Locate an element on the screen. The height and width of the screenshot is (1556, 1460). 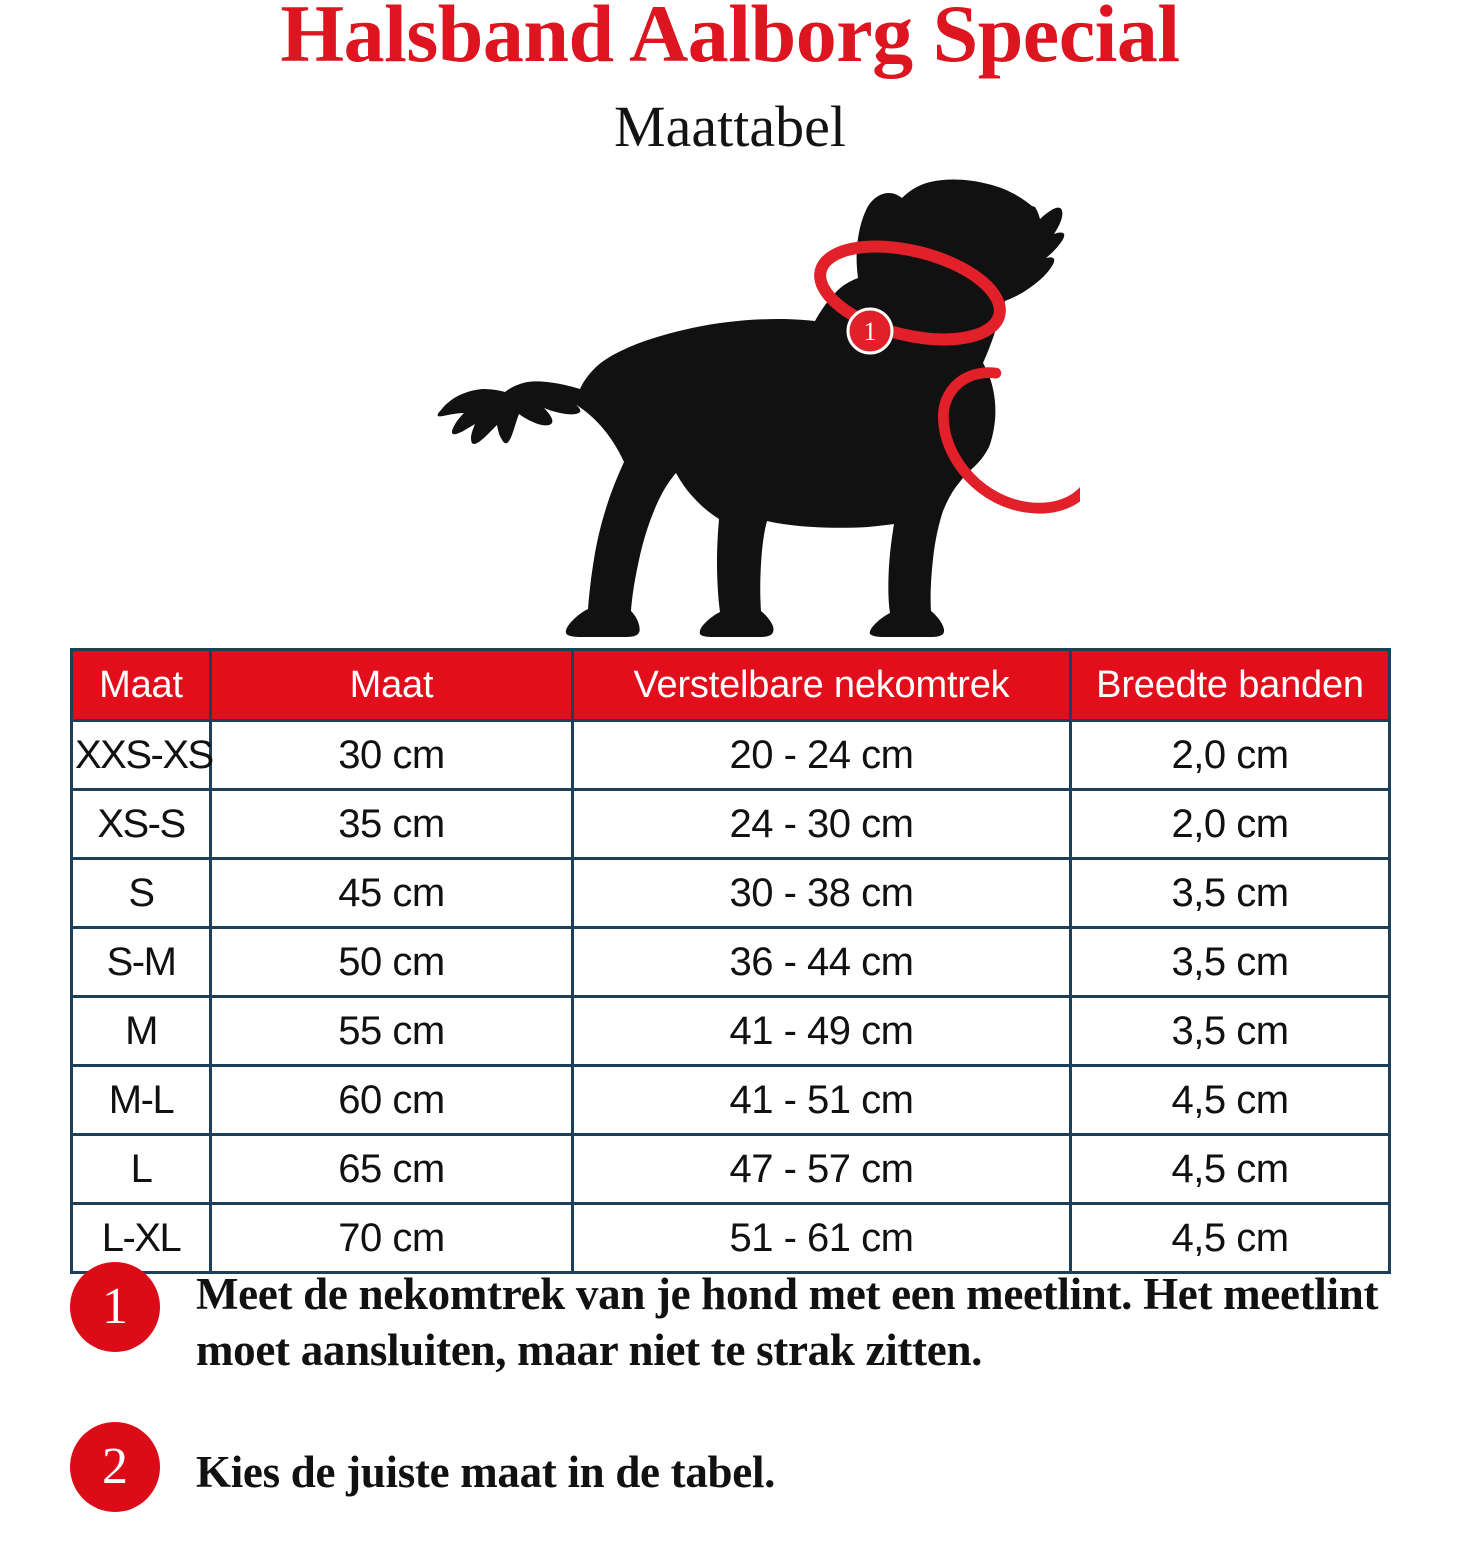
column-header-bandwidth: Breedte banden is located at coordinates (1230, 685).